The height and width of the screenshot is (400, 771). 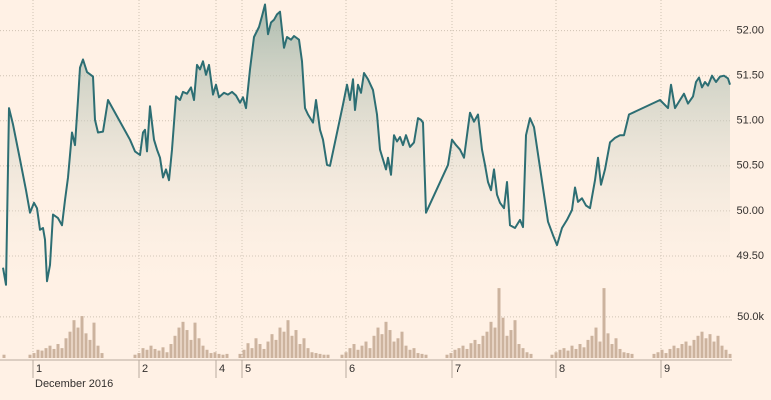 I want to click on x-tick-label: 7, so click(x=458, y=369).